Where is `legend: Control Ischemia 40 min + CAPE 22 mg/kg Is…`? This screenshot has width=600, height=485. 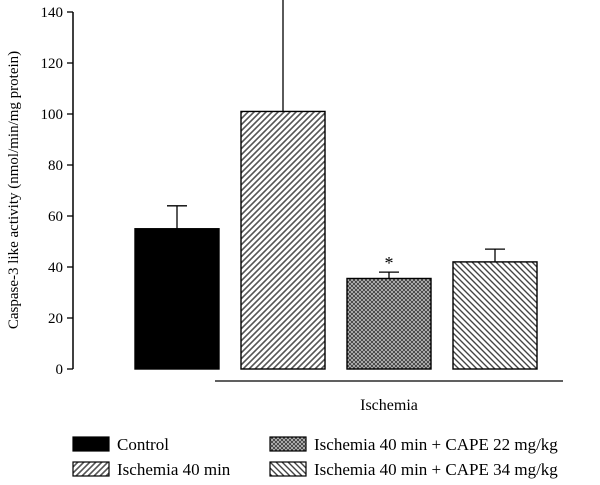
legend: Control Ischemia 40 min + CAPE 22 mg/kg Is… is located at coordinates (315, 457).